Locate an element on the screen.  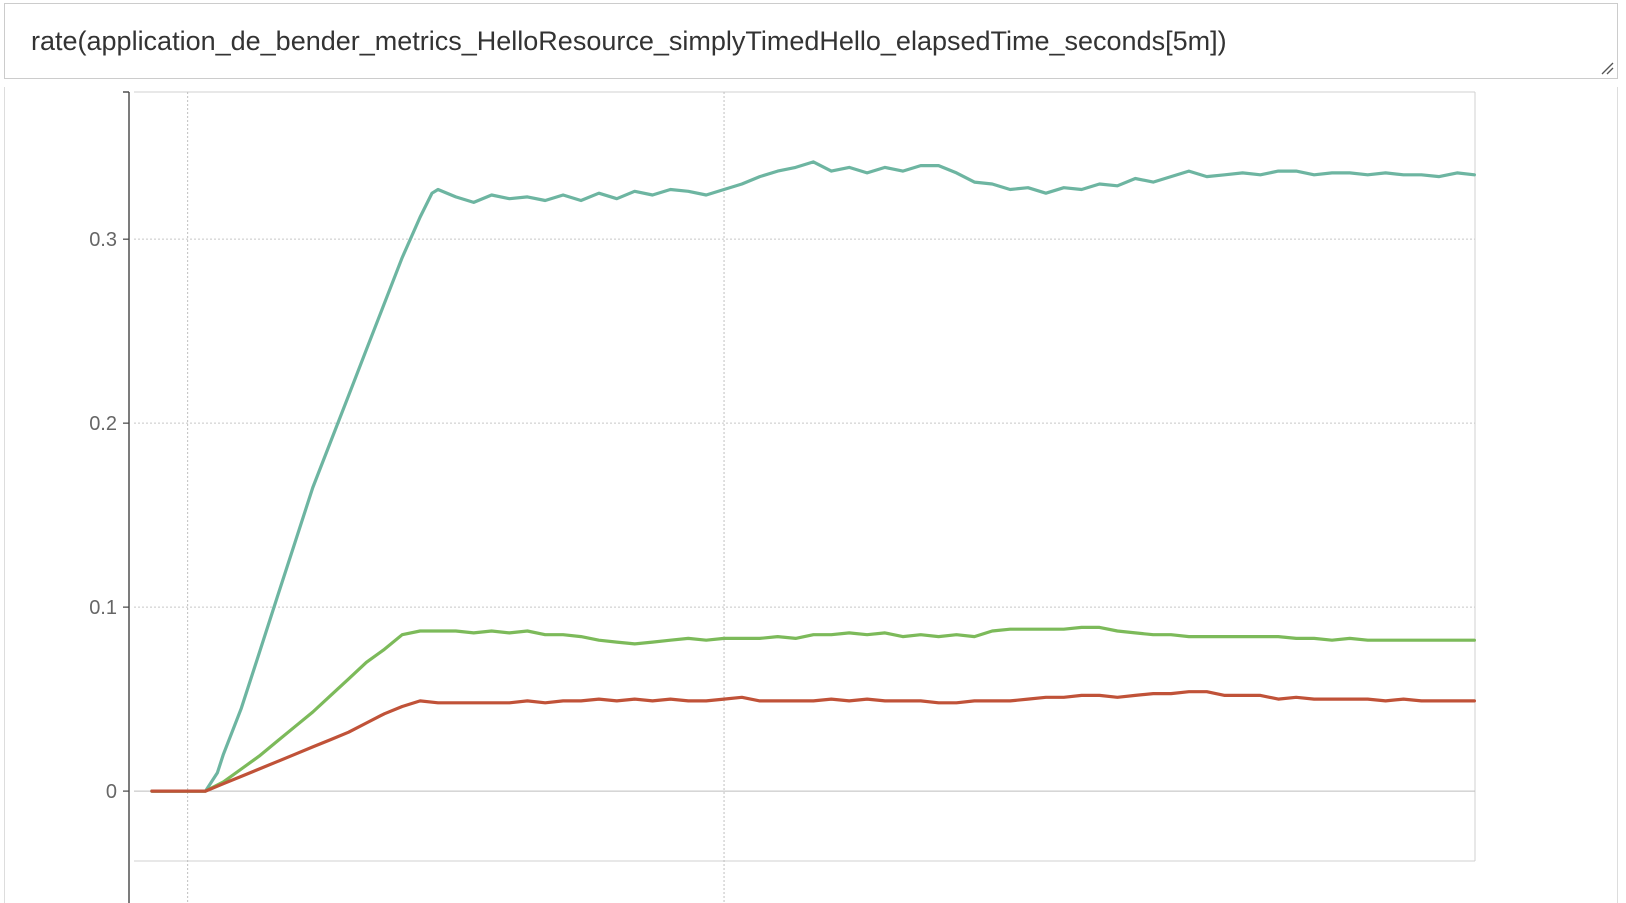
y-tick-label: 0.1 is located at coordinates (103, 608).